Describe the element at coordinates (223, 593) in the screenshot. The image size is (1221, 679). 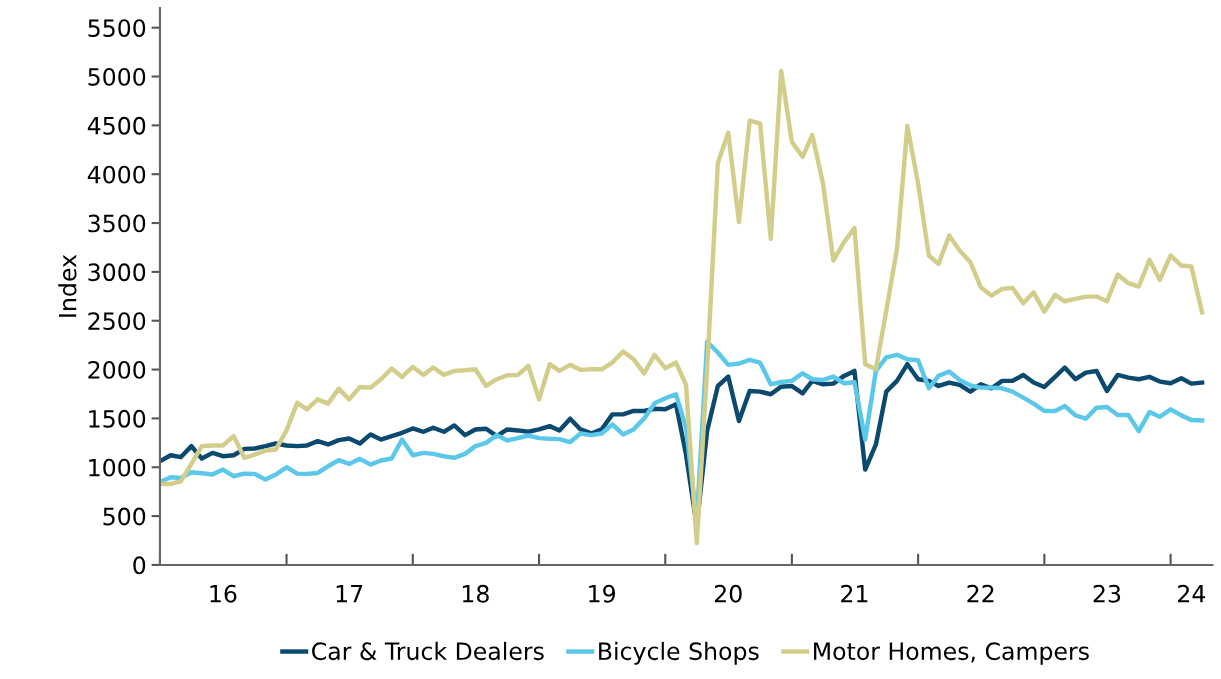
I see `x-tick-label: 16` at that location.